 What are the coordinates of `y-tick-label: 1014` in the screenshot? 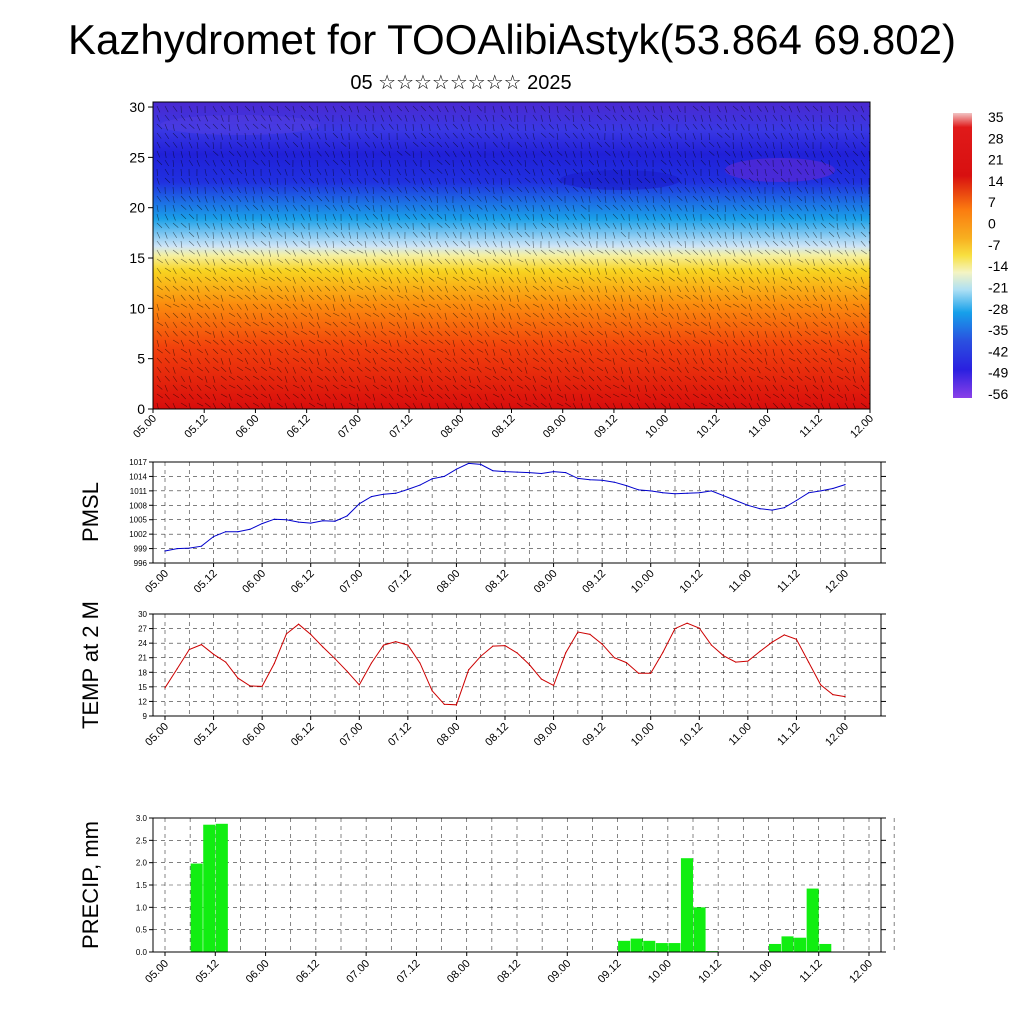 It's located at (138, 476).